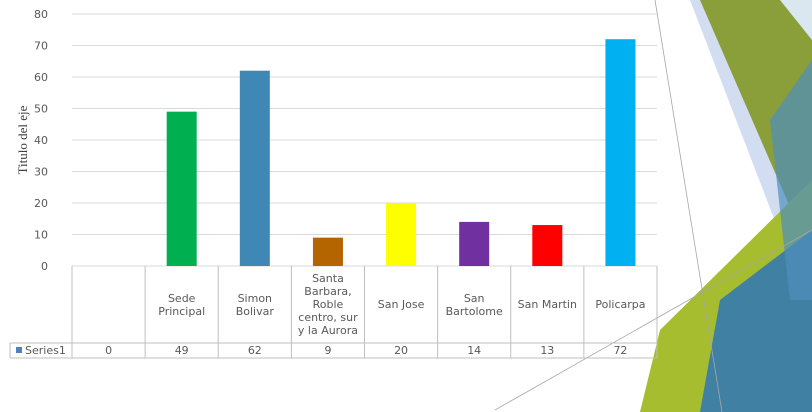 The image size is (812, 412). What do you see at coordinates (41, 14) in the screenshot?
I see `y-tick-label: 80` at bounding box center [41, 14].